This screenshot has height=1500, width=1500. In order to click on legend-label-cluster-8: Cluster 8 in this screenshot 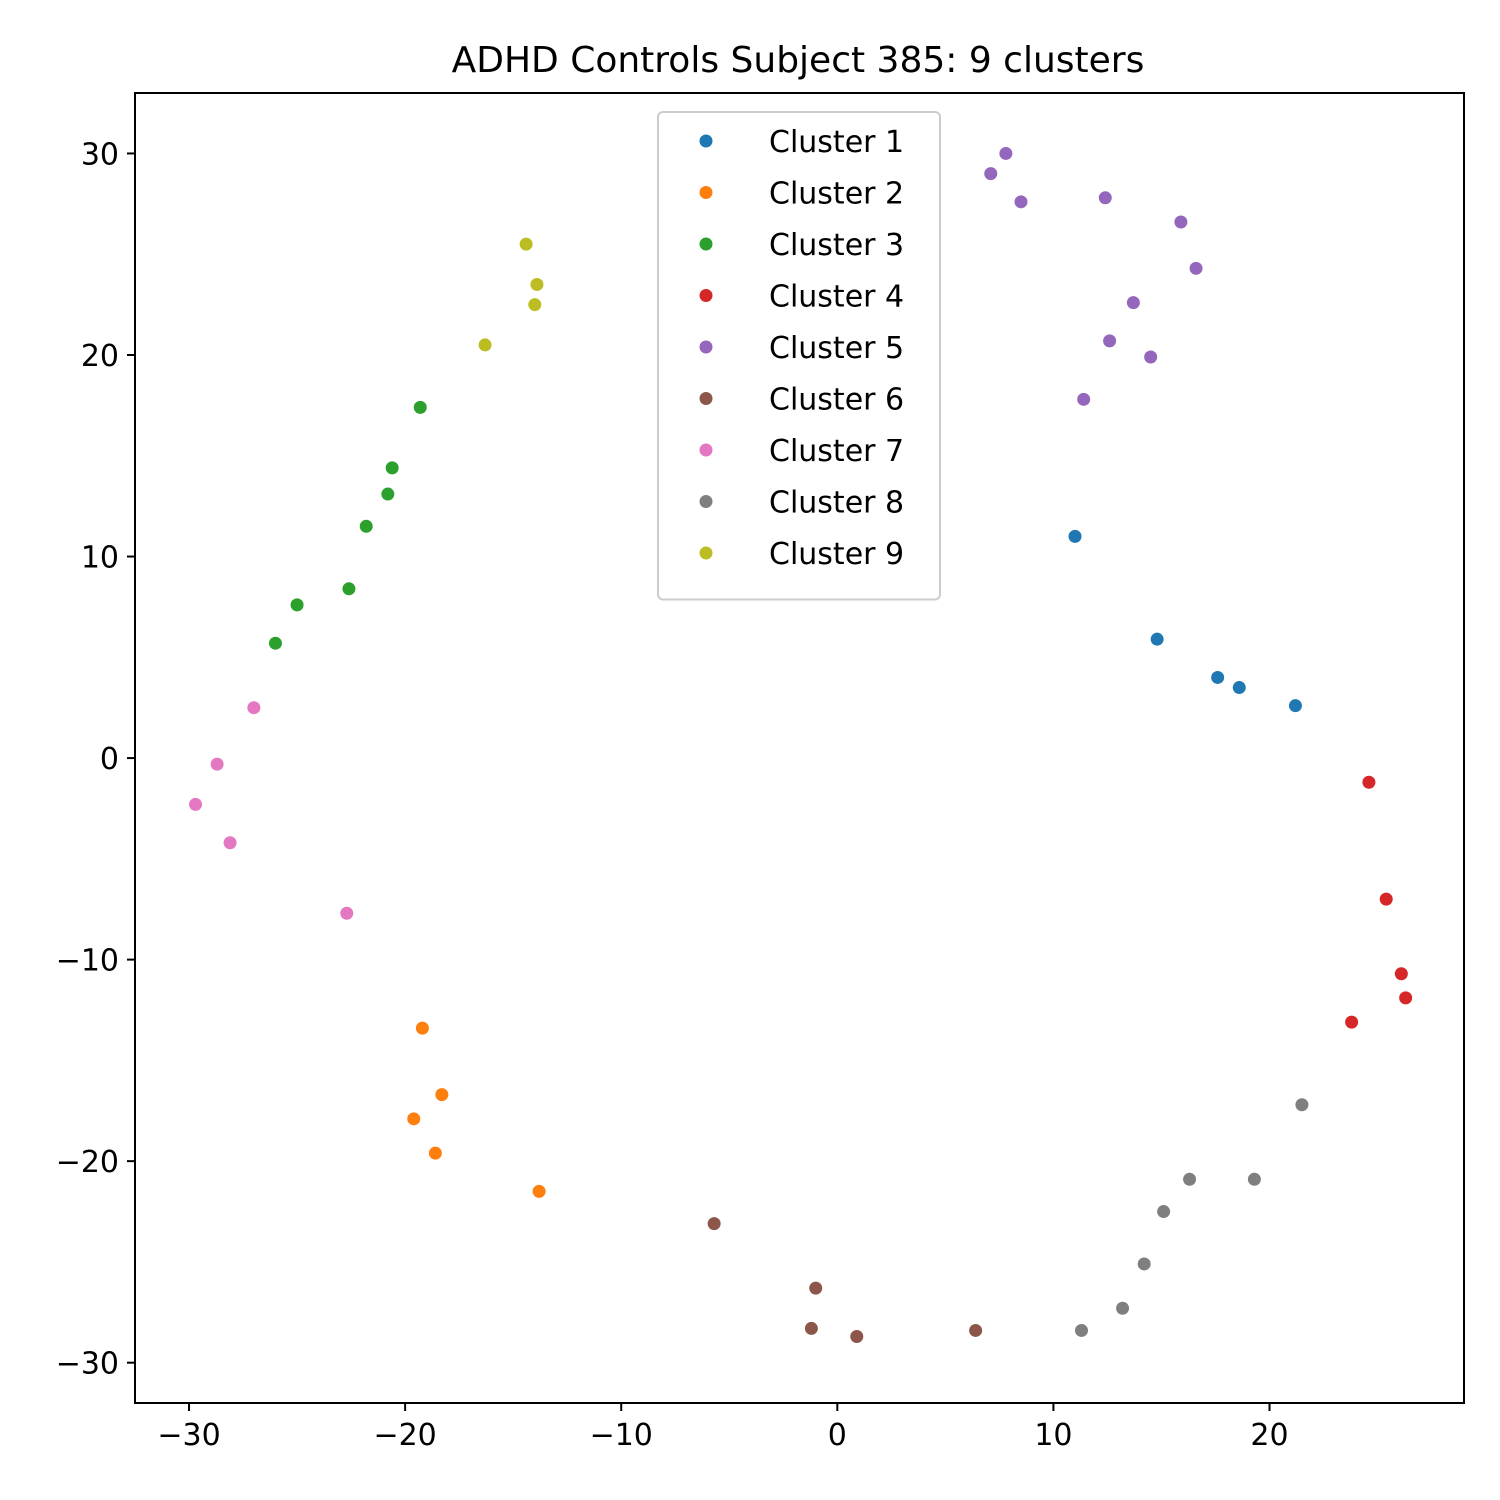, I will do `click(836, 503)`.